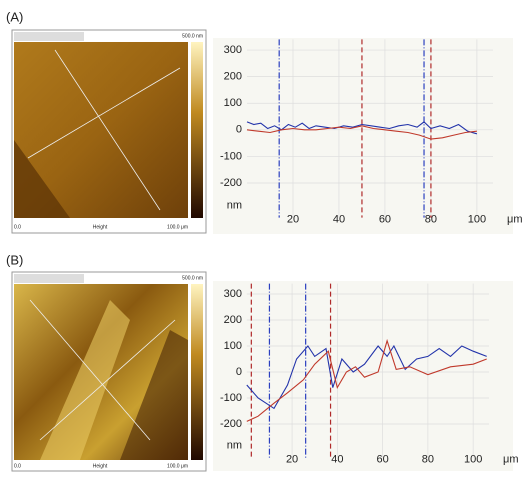  Describe the element at coordinates (14, 259) in the screenshot. I see `panel-label: (B)` at that location.